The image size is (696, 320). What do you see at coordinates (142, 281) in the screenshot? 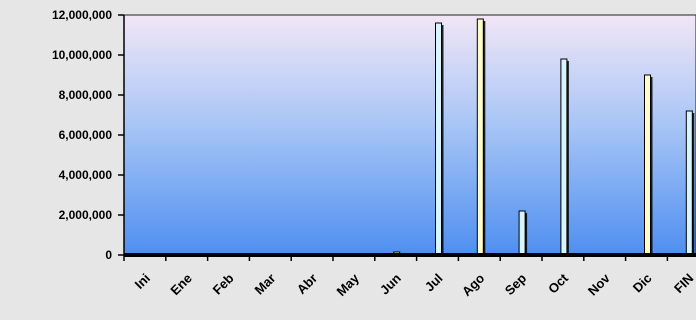
I see `x-tick-label: Ini` at bounding box center [142, 281].